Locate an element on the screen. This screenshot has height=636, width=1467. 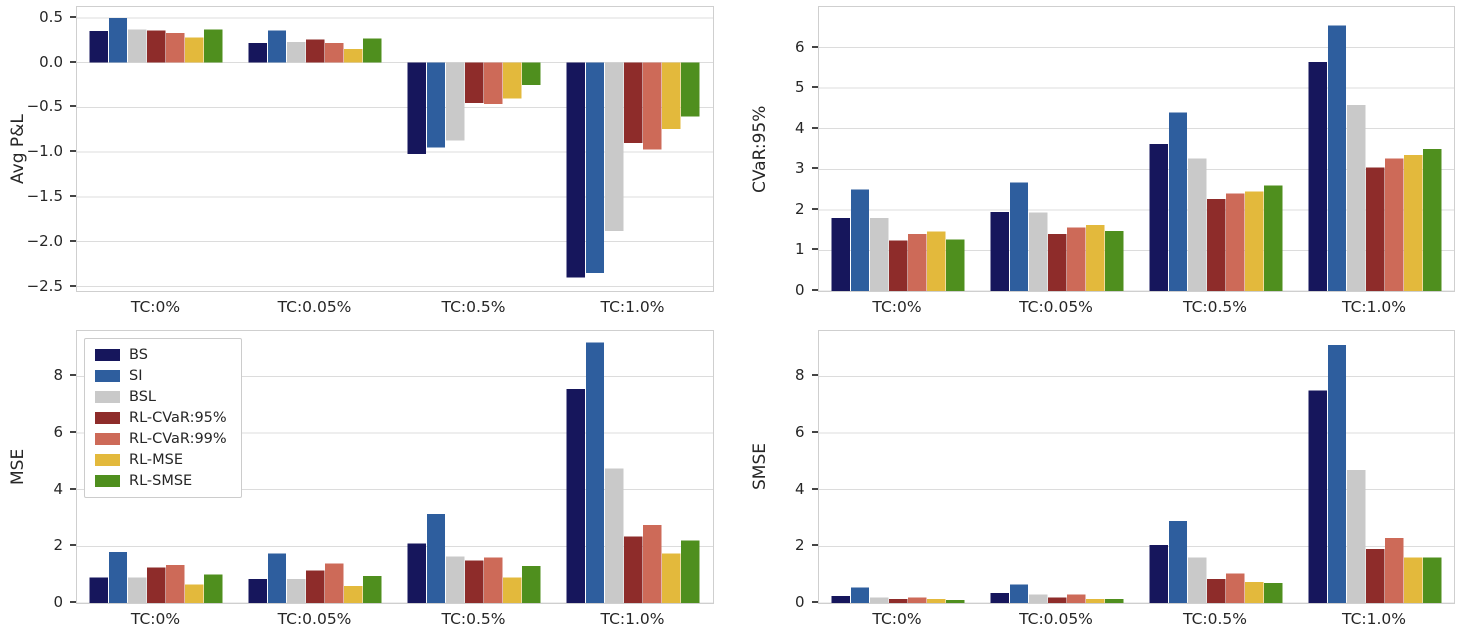
y-tick-label: 4 is located at coordinates (58, 488).